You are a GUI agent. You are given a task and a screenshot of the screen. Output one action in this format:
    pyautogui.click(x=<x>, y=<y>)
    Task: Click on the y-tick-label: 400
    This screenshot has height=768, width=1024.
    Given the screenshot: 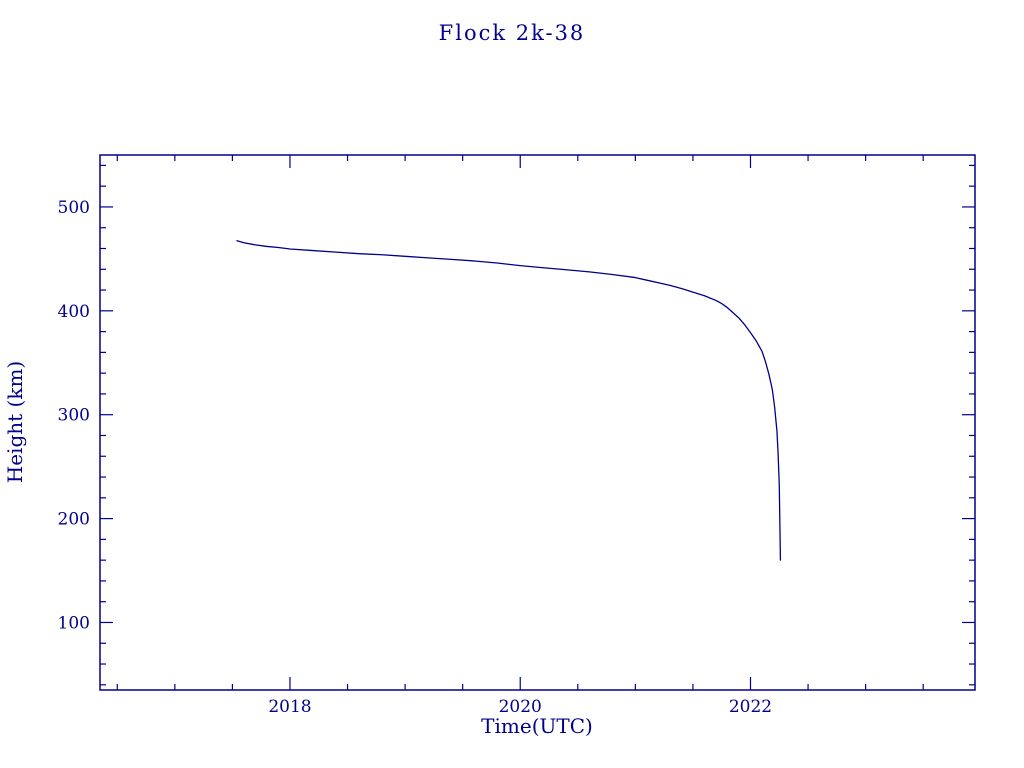 What is the action you would take?
    pyautogui.click(x=74, y=312)
    